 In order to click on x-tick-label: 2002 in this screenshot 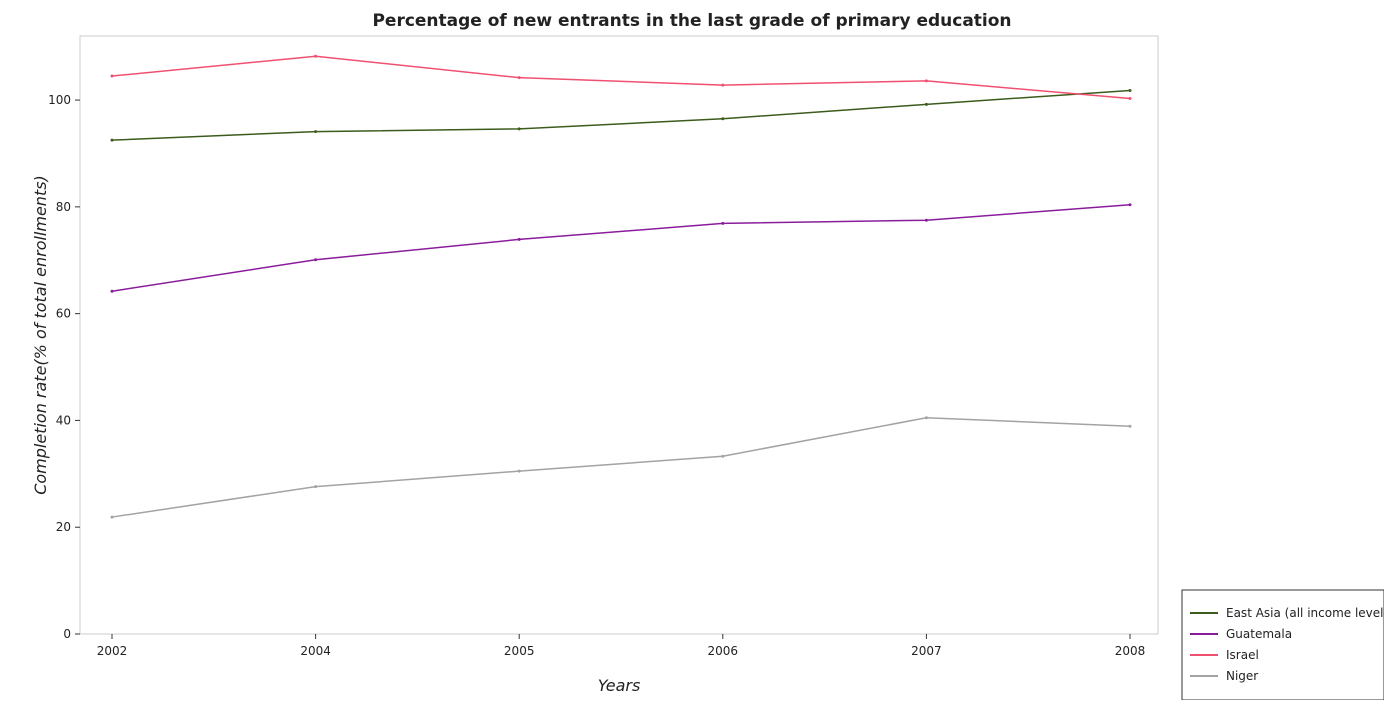, I will do `click(112, 651)`.